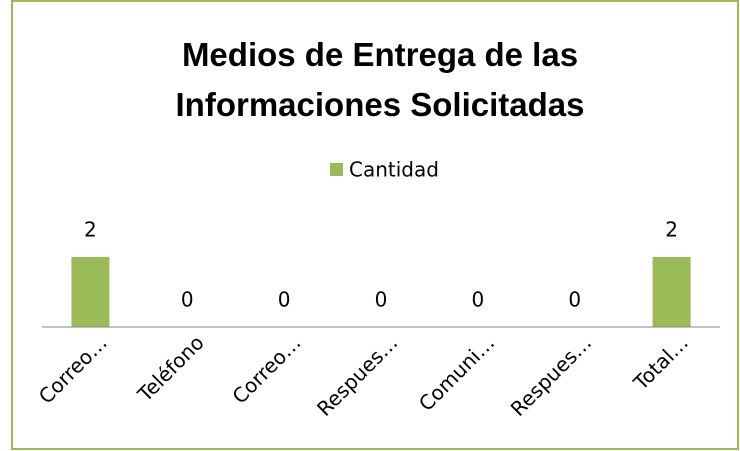  What do you see at coordinates (394, 170) in the screenshot?
I see `legend-label: Cantidad` at bounding box center [394, 170].